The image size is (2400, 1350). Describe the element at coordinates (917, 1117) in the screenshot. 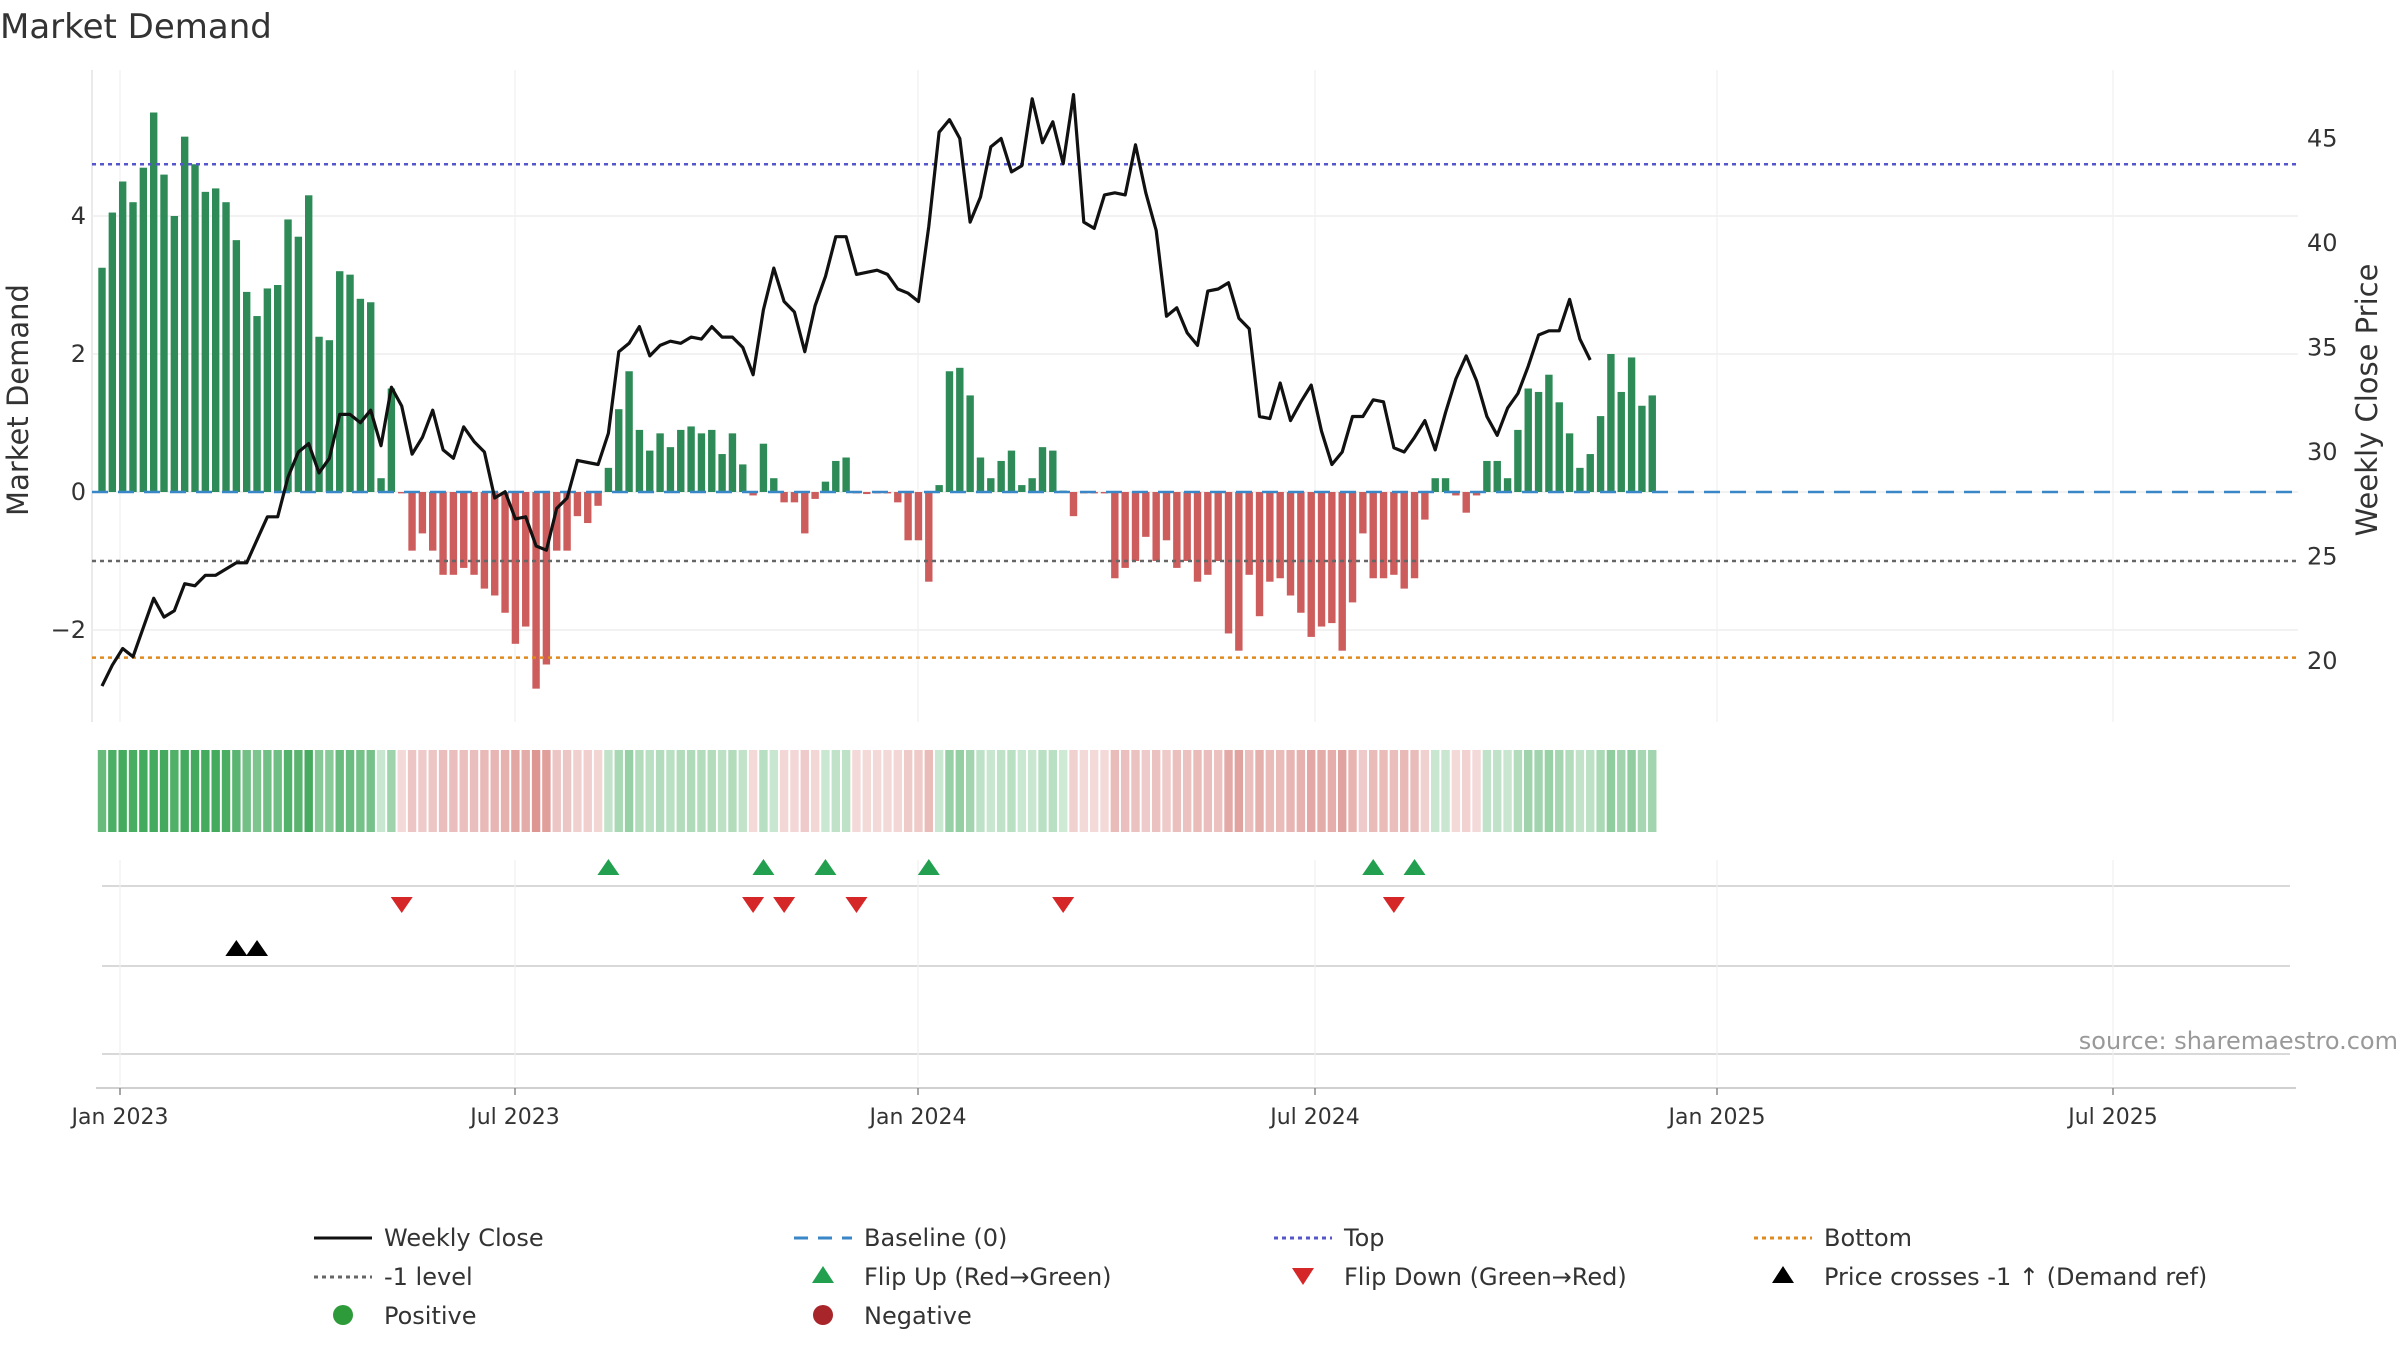

I see `x-tick-label: Jan 2024` at that location.